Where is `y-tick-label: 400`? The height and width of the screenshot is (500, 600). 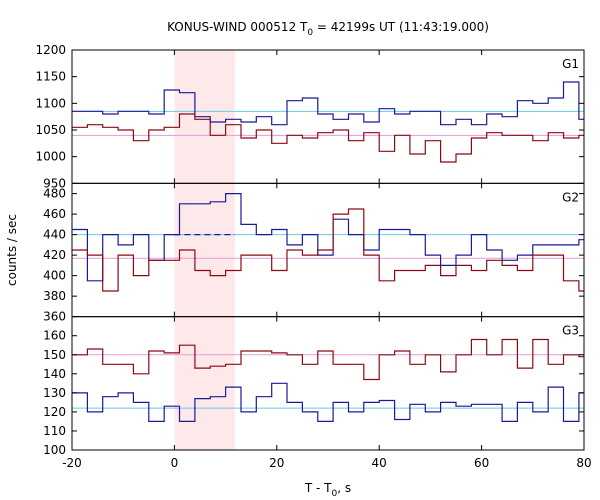
y-tick-label: 400 is located at coordinates (54, 276).